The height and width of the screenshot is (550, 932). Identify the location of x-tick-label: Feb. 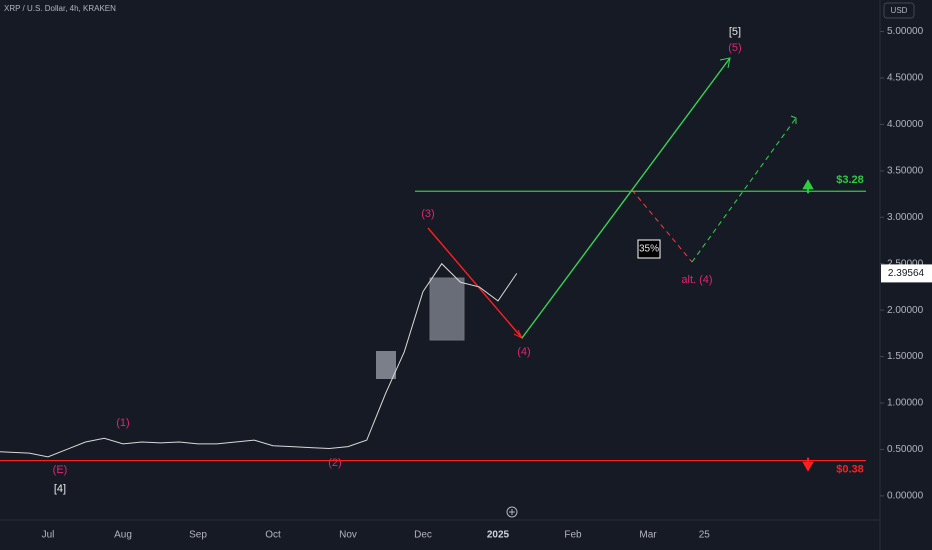
(573, 535).